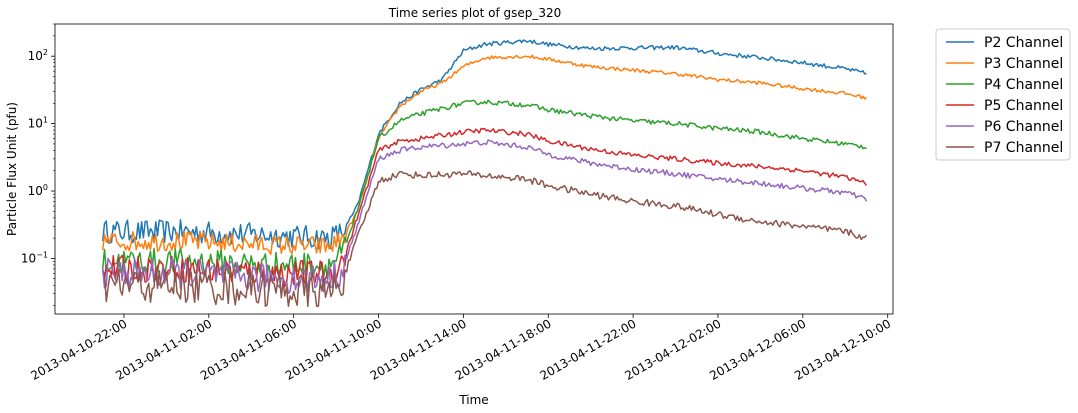  What do you see at coordinates (34, 257) in the screenshot?
I see `y-tick-label: 10⁻¹` at bounding box center [34, 257].